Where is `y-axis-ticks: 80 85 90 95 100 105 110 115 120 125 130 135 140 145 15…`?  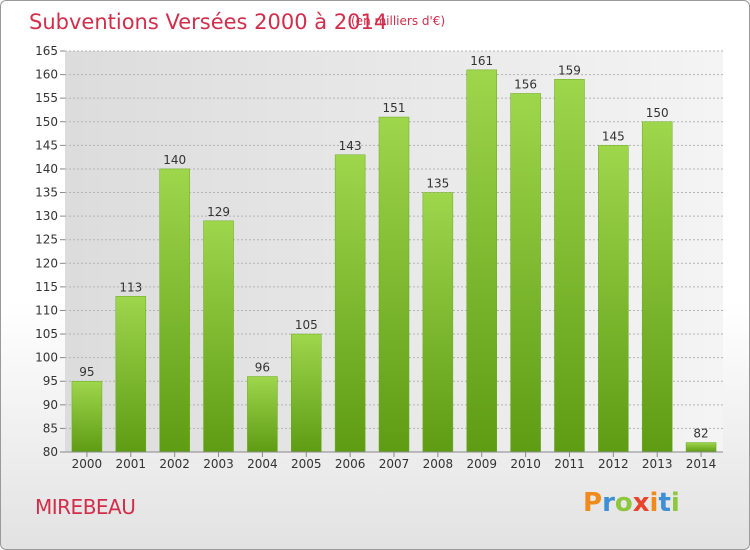
y-axis-ticks: 80 85 90 95 100 105 110 115 120 125 130 135 140 145 15… is located at coordinates (50, 251).